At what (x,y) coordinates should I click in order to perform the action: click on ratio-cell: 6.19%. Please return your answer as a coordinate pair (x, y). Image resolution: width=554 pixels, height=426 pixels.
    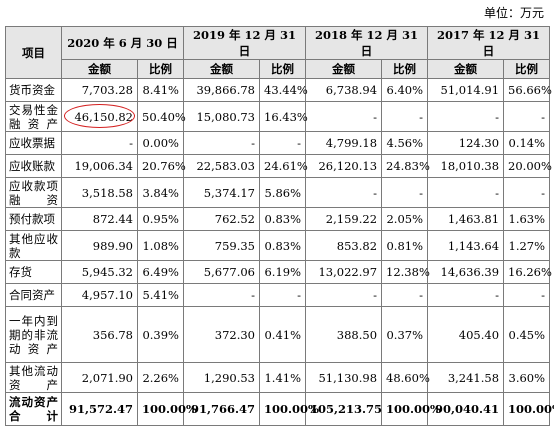
    Looking at the image, I should click on (282, 272).